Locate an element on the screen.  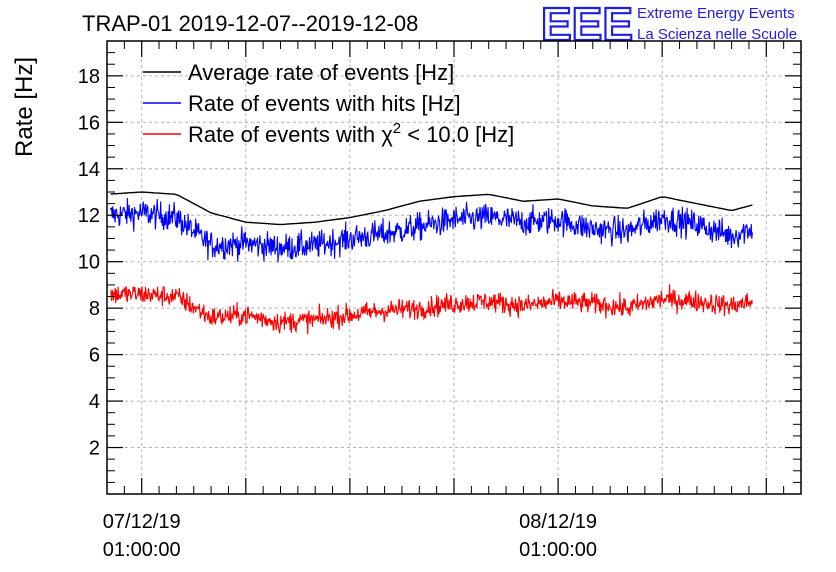
y-tick-label: 18 is located at coordinates (89, 77).